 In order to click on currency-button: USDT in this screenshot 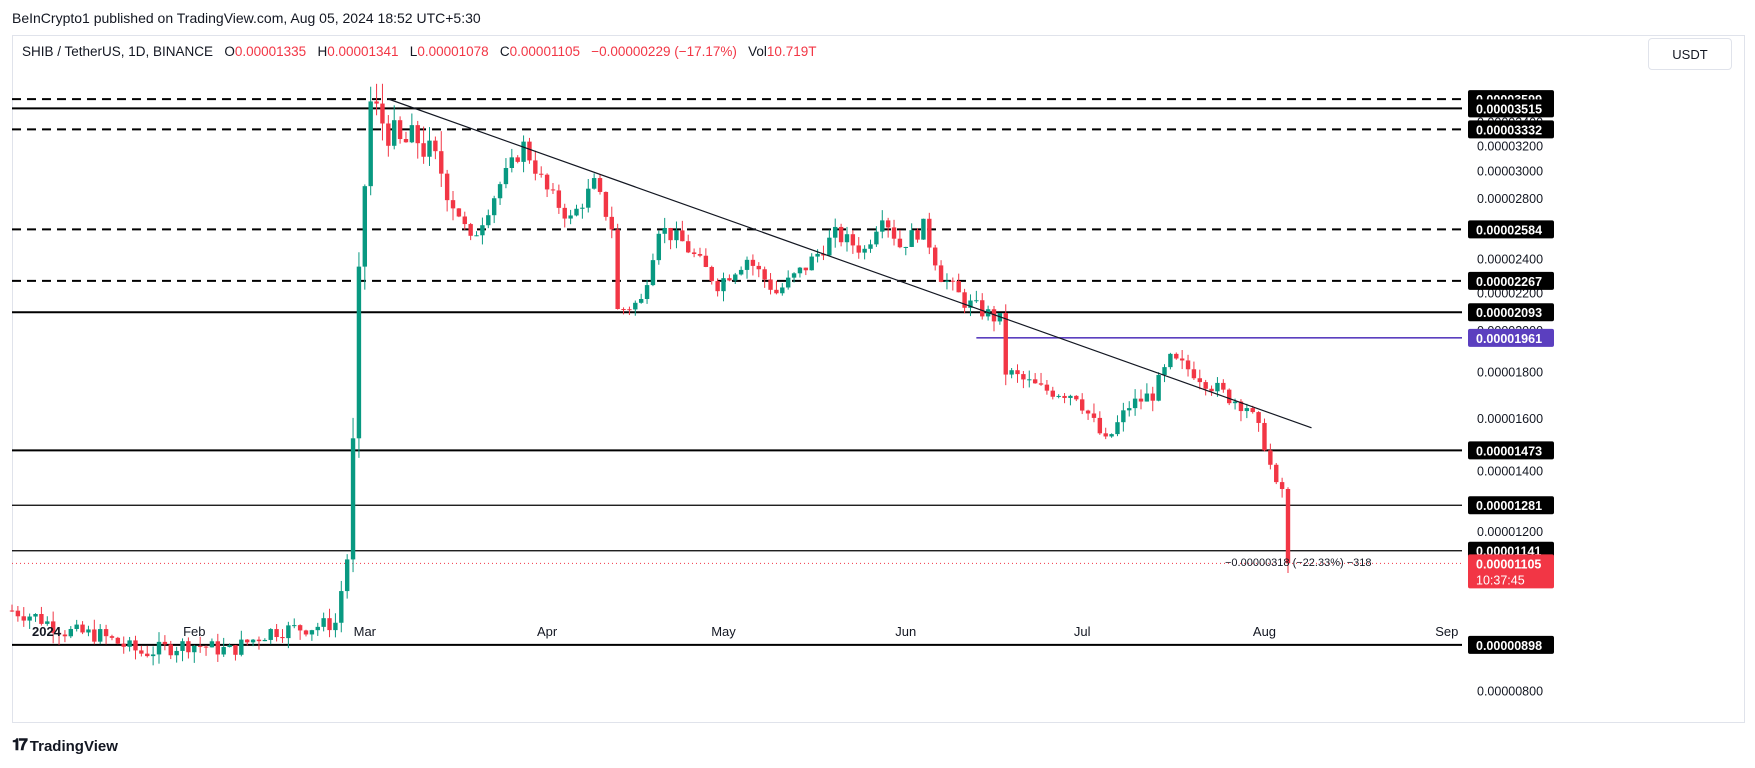, I will do `click(1690, 54)`.